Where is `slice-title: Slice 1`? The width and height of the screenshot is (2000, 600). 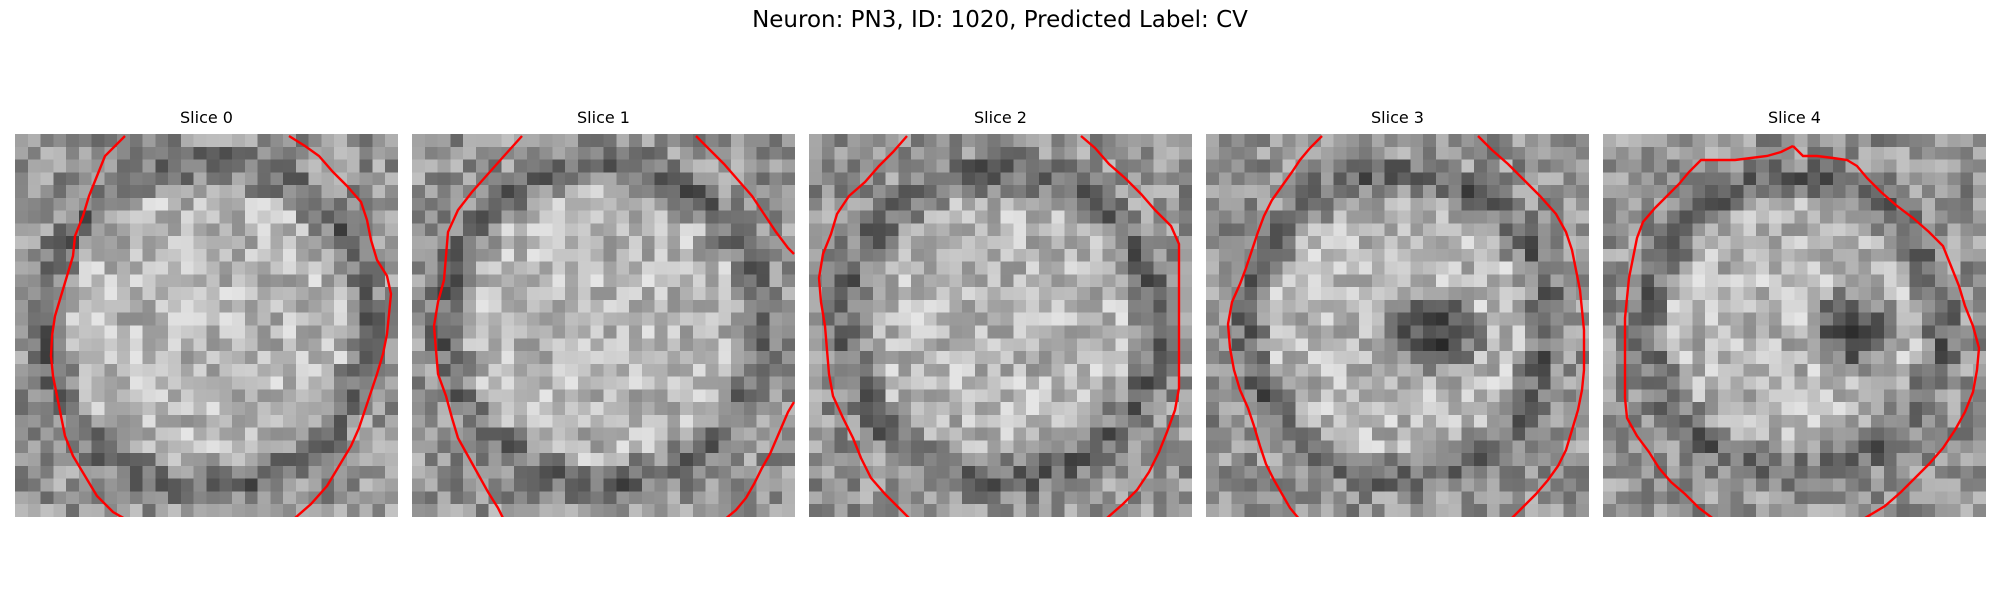 slice-title: Slice 1 is located at coordinates (603, 118).